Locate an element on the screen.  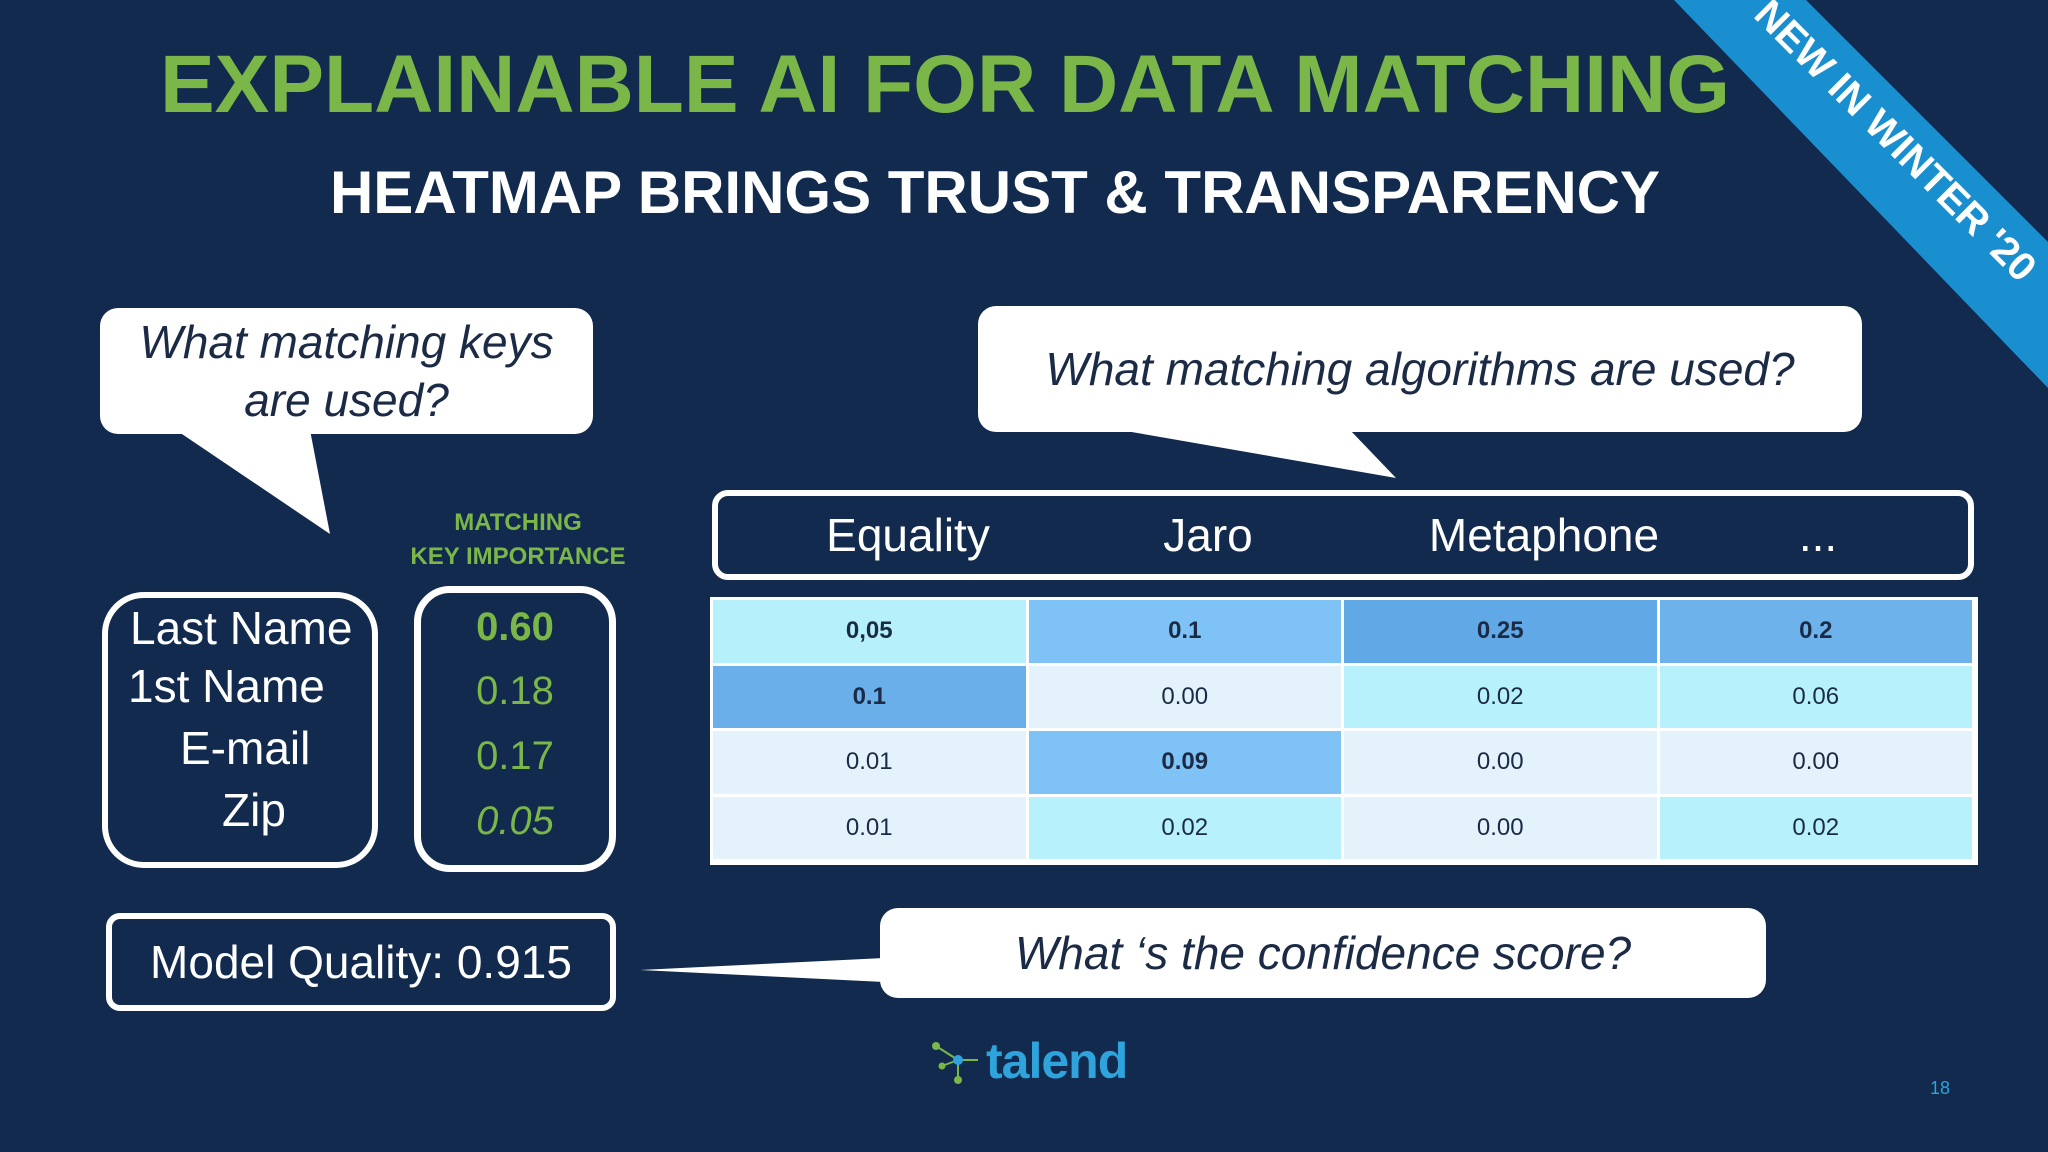
bubble-keys-line2: are used? is located at coordinates (346, 400).